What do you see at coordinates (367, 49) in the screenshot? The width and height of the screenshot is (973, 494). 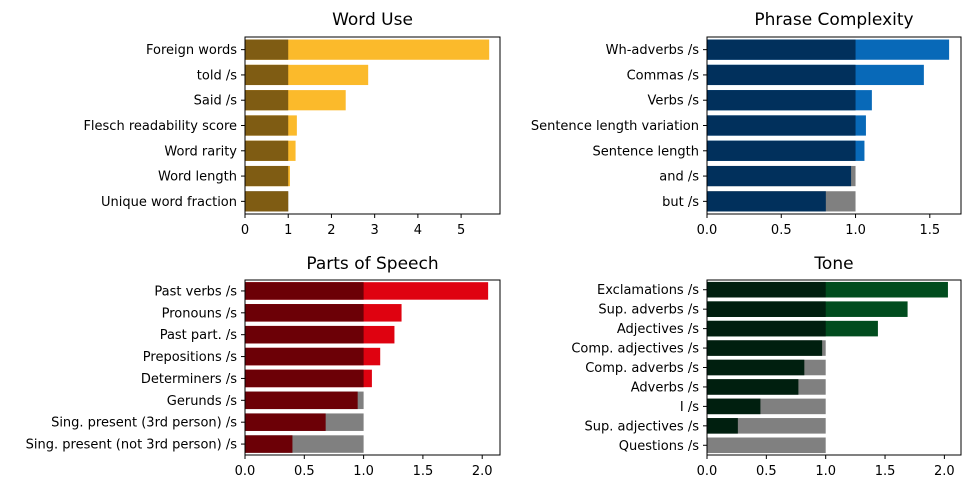 I see `bar-above-baseline` at bounding box center [367, 49].